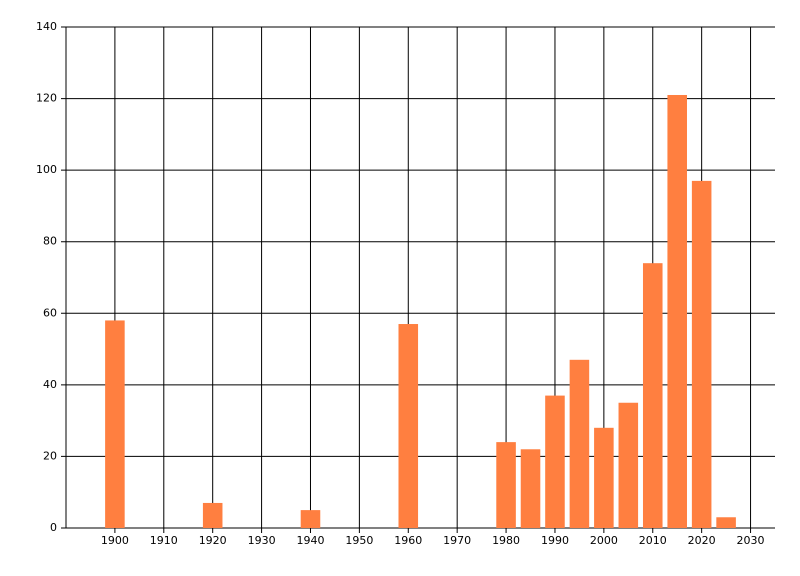 The width and height of the screenshot is (800, 576). Describe the element at coordinates (115, 540) in the screenshot. I see `x-tick-label: 1900` at that location.